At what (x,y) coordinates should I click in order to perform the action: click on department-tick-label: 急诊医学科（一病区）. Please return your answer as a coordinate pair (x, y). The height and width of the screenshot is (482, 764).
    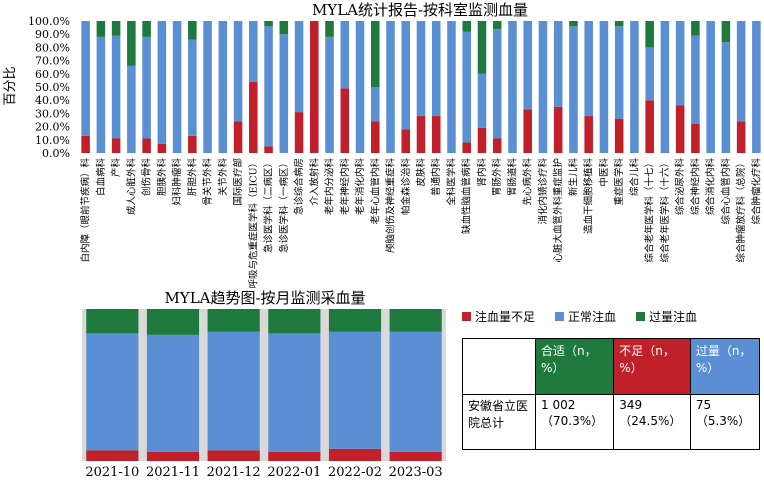
    Looking at the image, I should click on (284, 205).